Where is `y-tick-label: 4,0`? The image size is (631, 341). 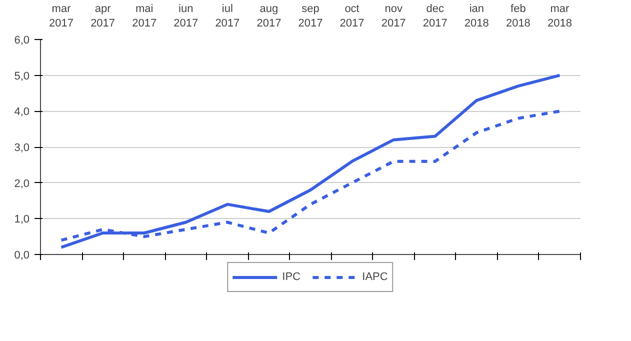
y-tick-label: 4,0 is located at coordinates (22, 112).